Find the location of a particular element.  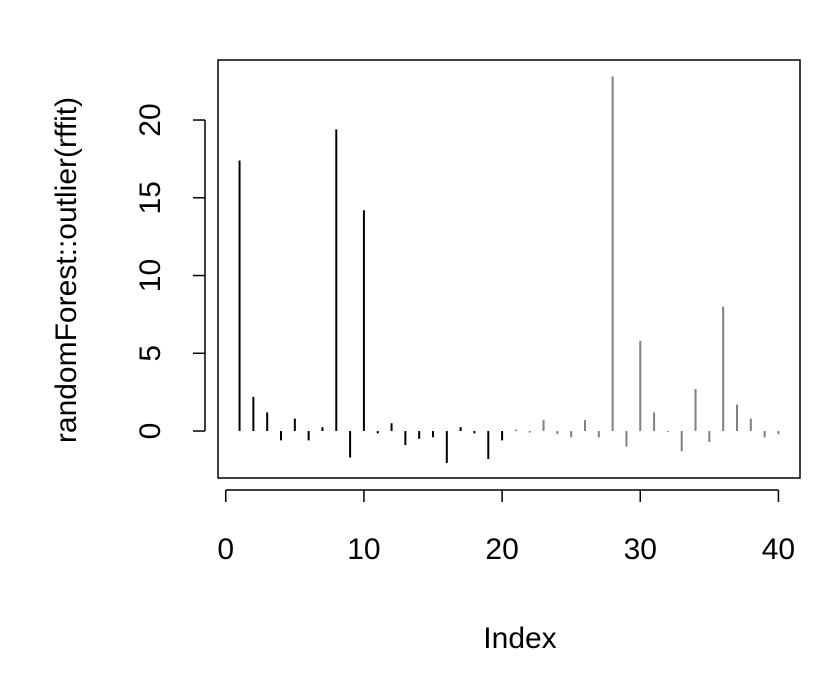

x-tick-label: 30 is located at coordinates (640, 549).